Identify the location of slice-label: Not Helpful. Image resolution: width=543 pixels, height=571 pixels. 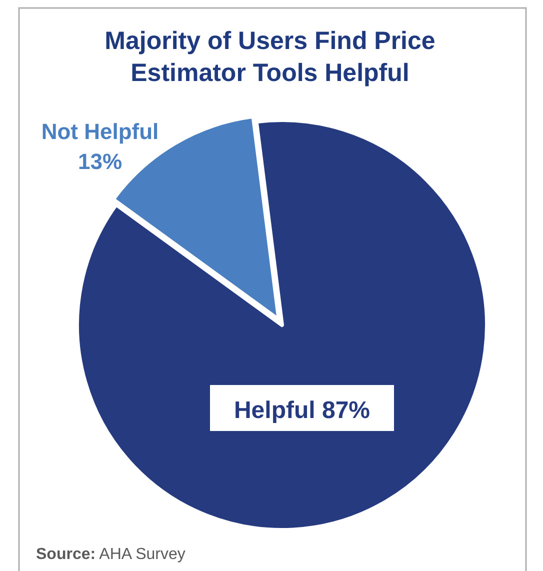
(100, 131).